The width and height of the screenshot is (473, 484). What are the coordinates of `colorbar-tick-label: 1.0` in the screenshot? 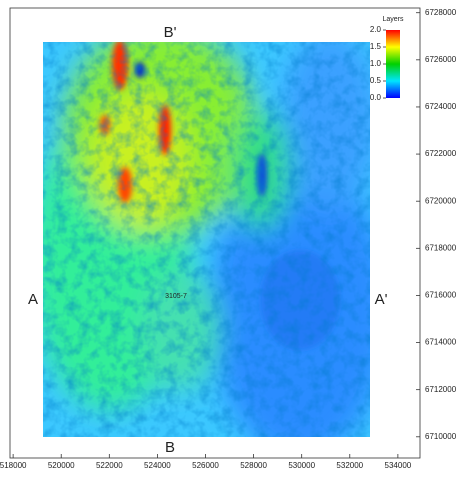 It's located at (376, 63).